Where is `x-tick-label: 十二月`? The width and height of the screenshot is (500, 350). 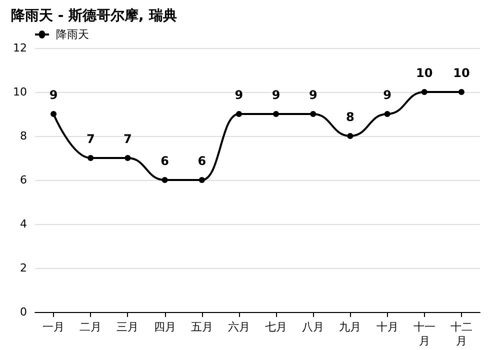 x-tick-label: 十二月 is located at coordinates (461, 334).